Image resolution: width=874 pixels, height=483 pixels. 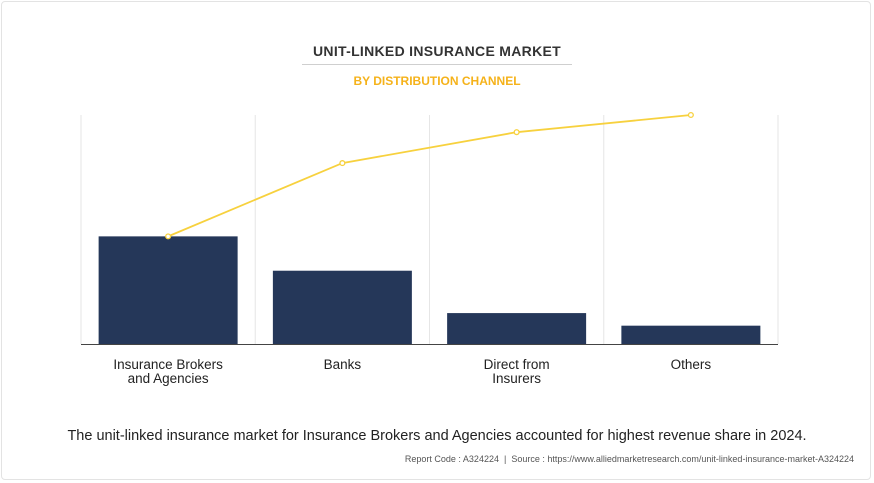 I want to click on x-tick-label-2: Direct from Insurers, so click(x=517, y=371).